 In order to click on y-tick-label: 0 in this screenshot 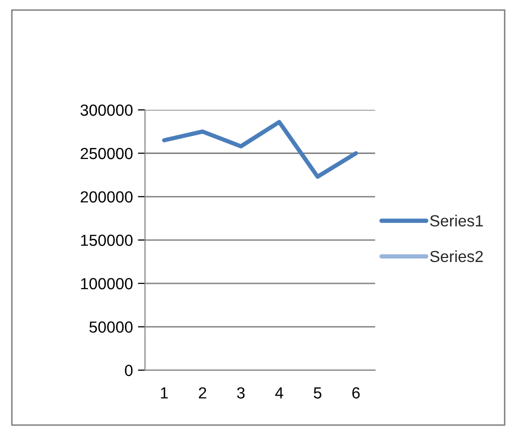, I will do `click(128, 370)`.